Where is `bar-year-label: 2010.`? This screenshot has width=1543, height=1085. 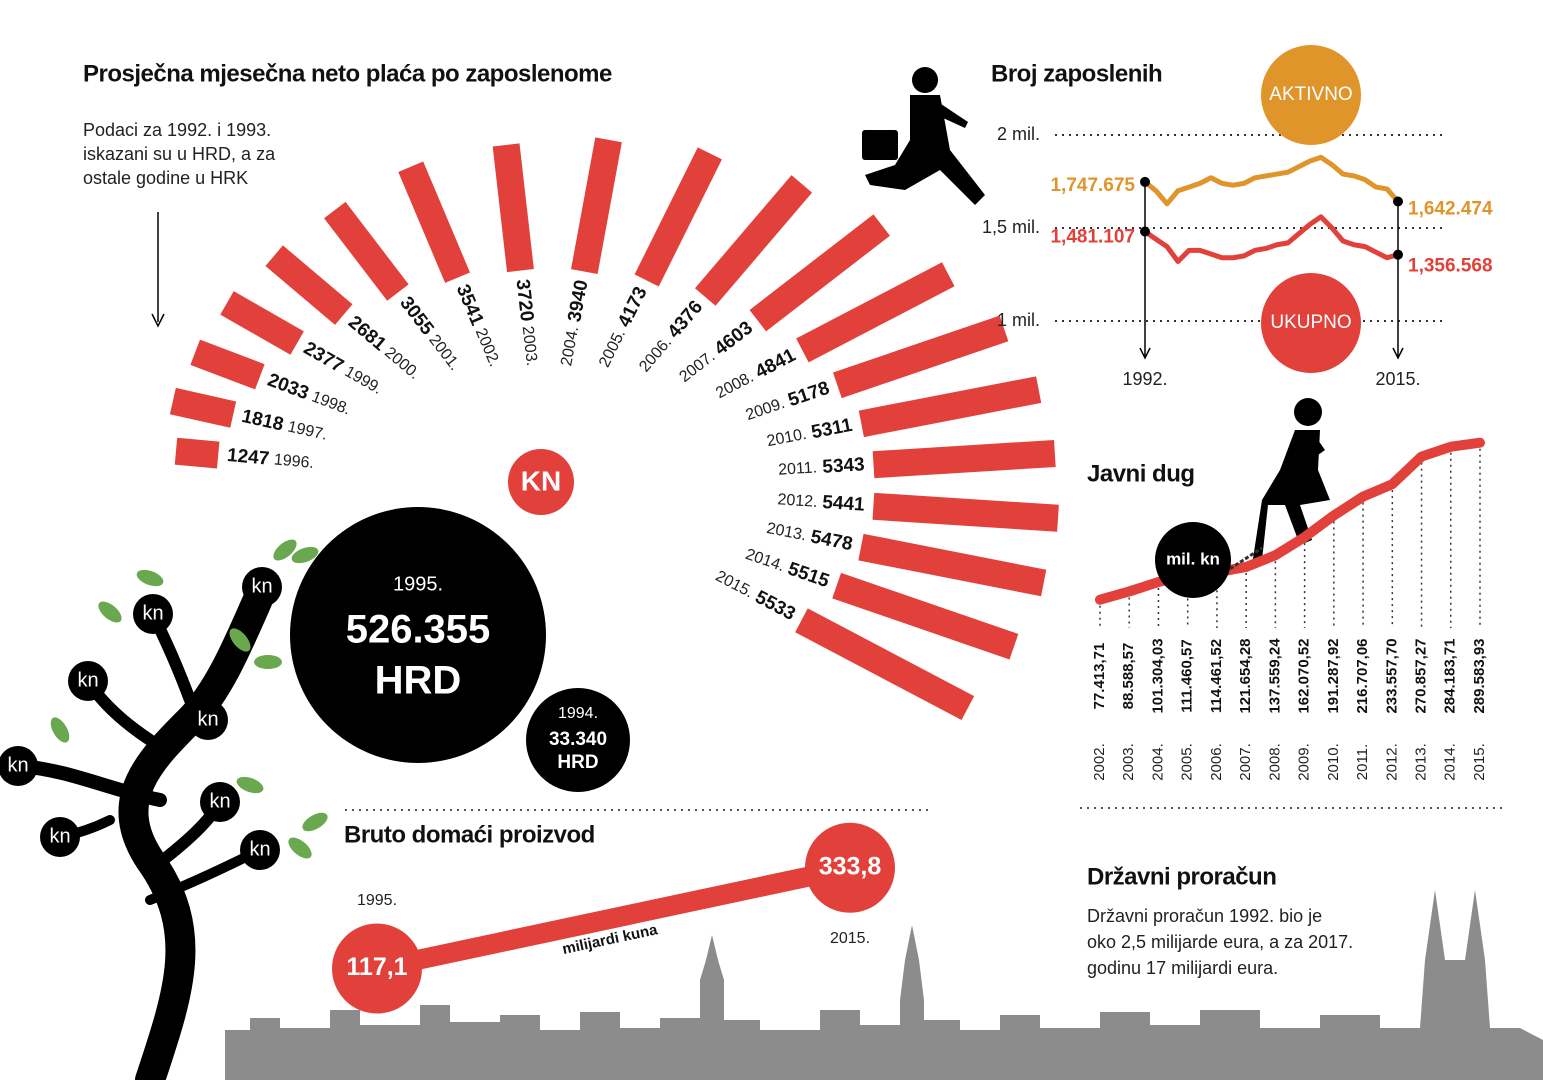 bar-year-label: 2010. is located at coordinates (786, 438).